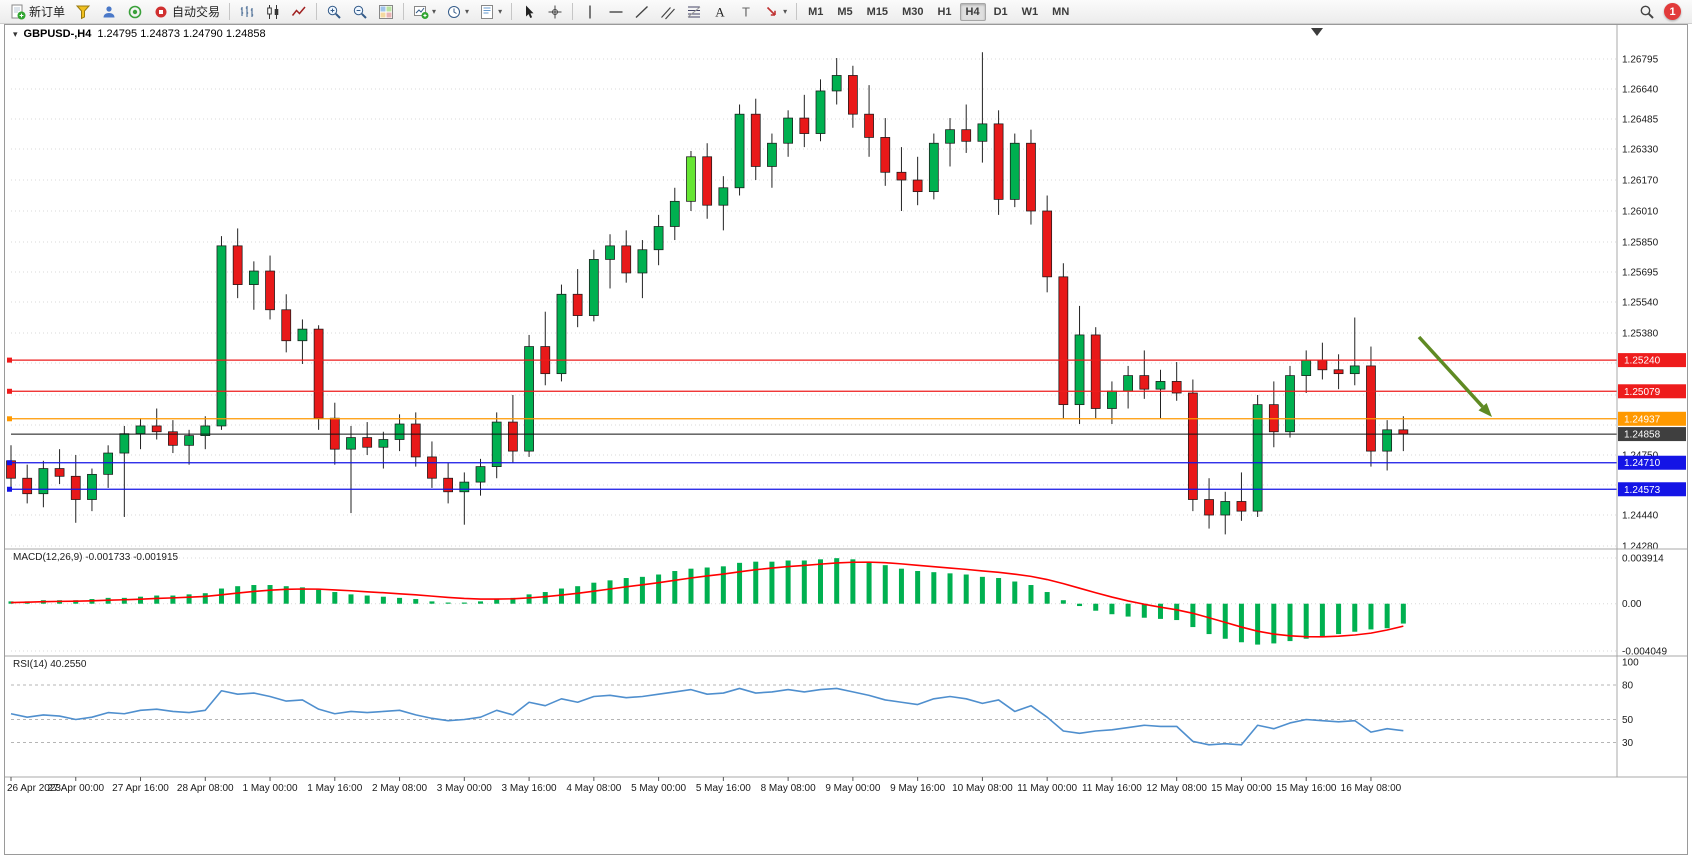  Describe the element at coordinates (334, 11) in the screenshot. I see `zoom-in-button` at that location.